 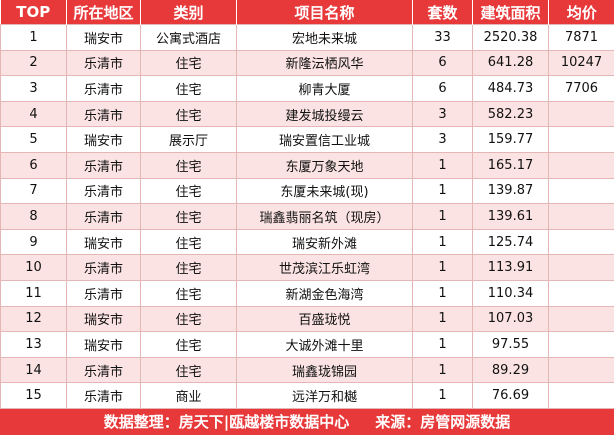 I want to click on table-row: 3 乐清市 住宅 柳青大厦 6 484.73 7706, so click(x=307, y=88).